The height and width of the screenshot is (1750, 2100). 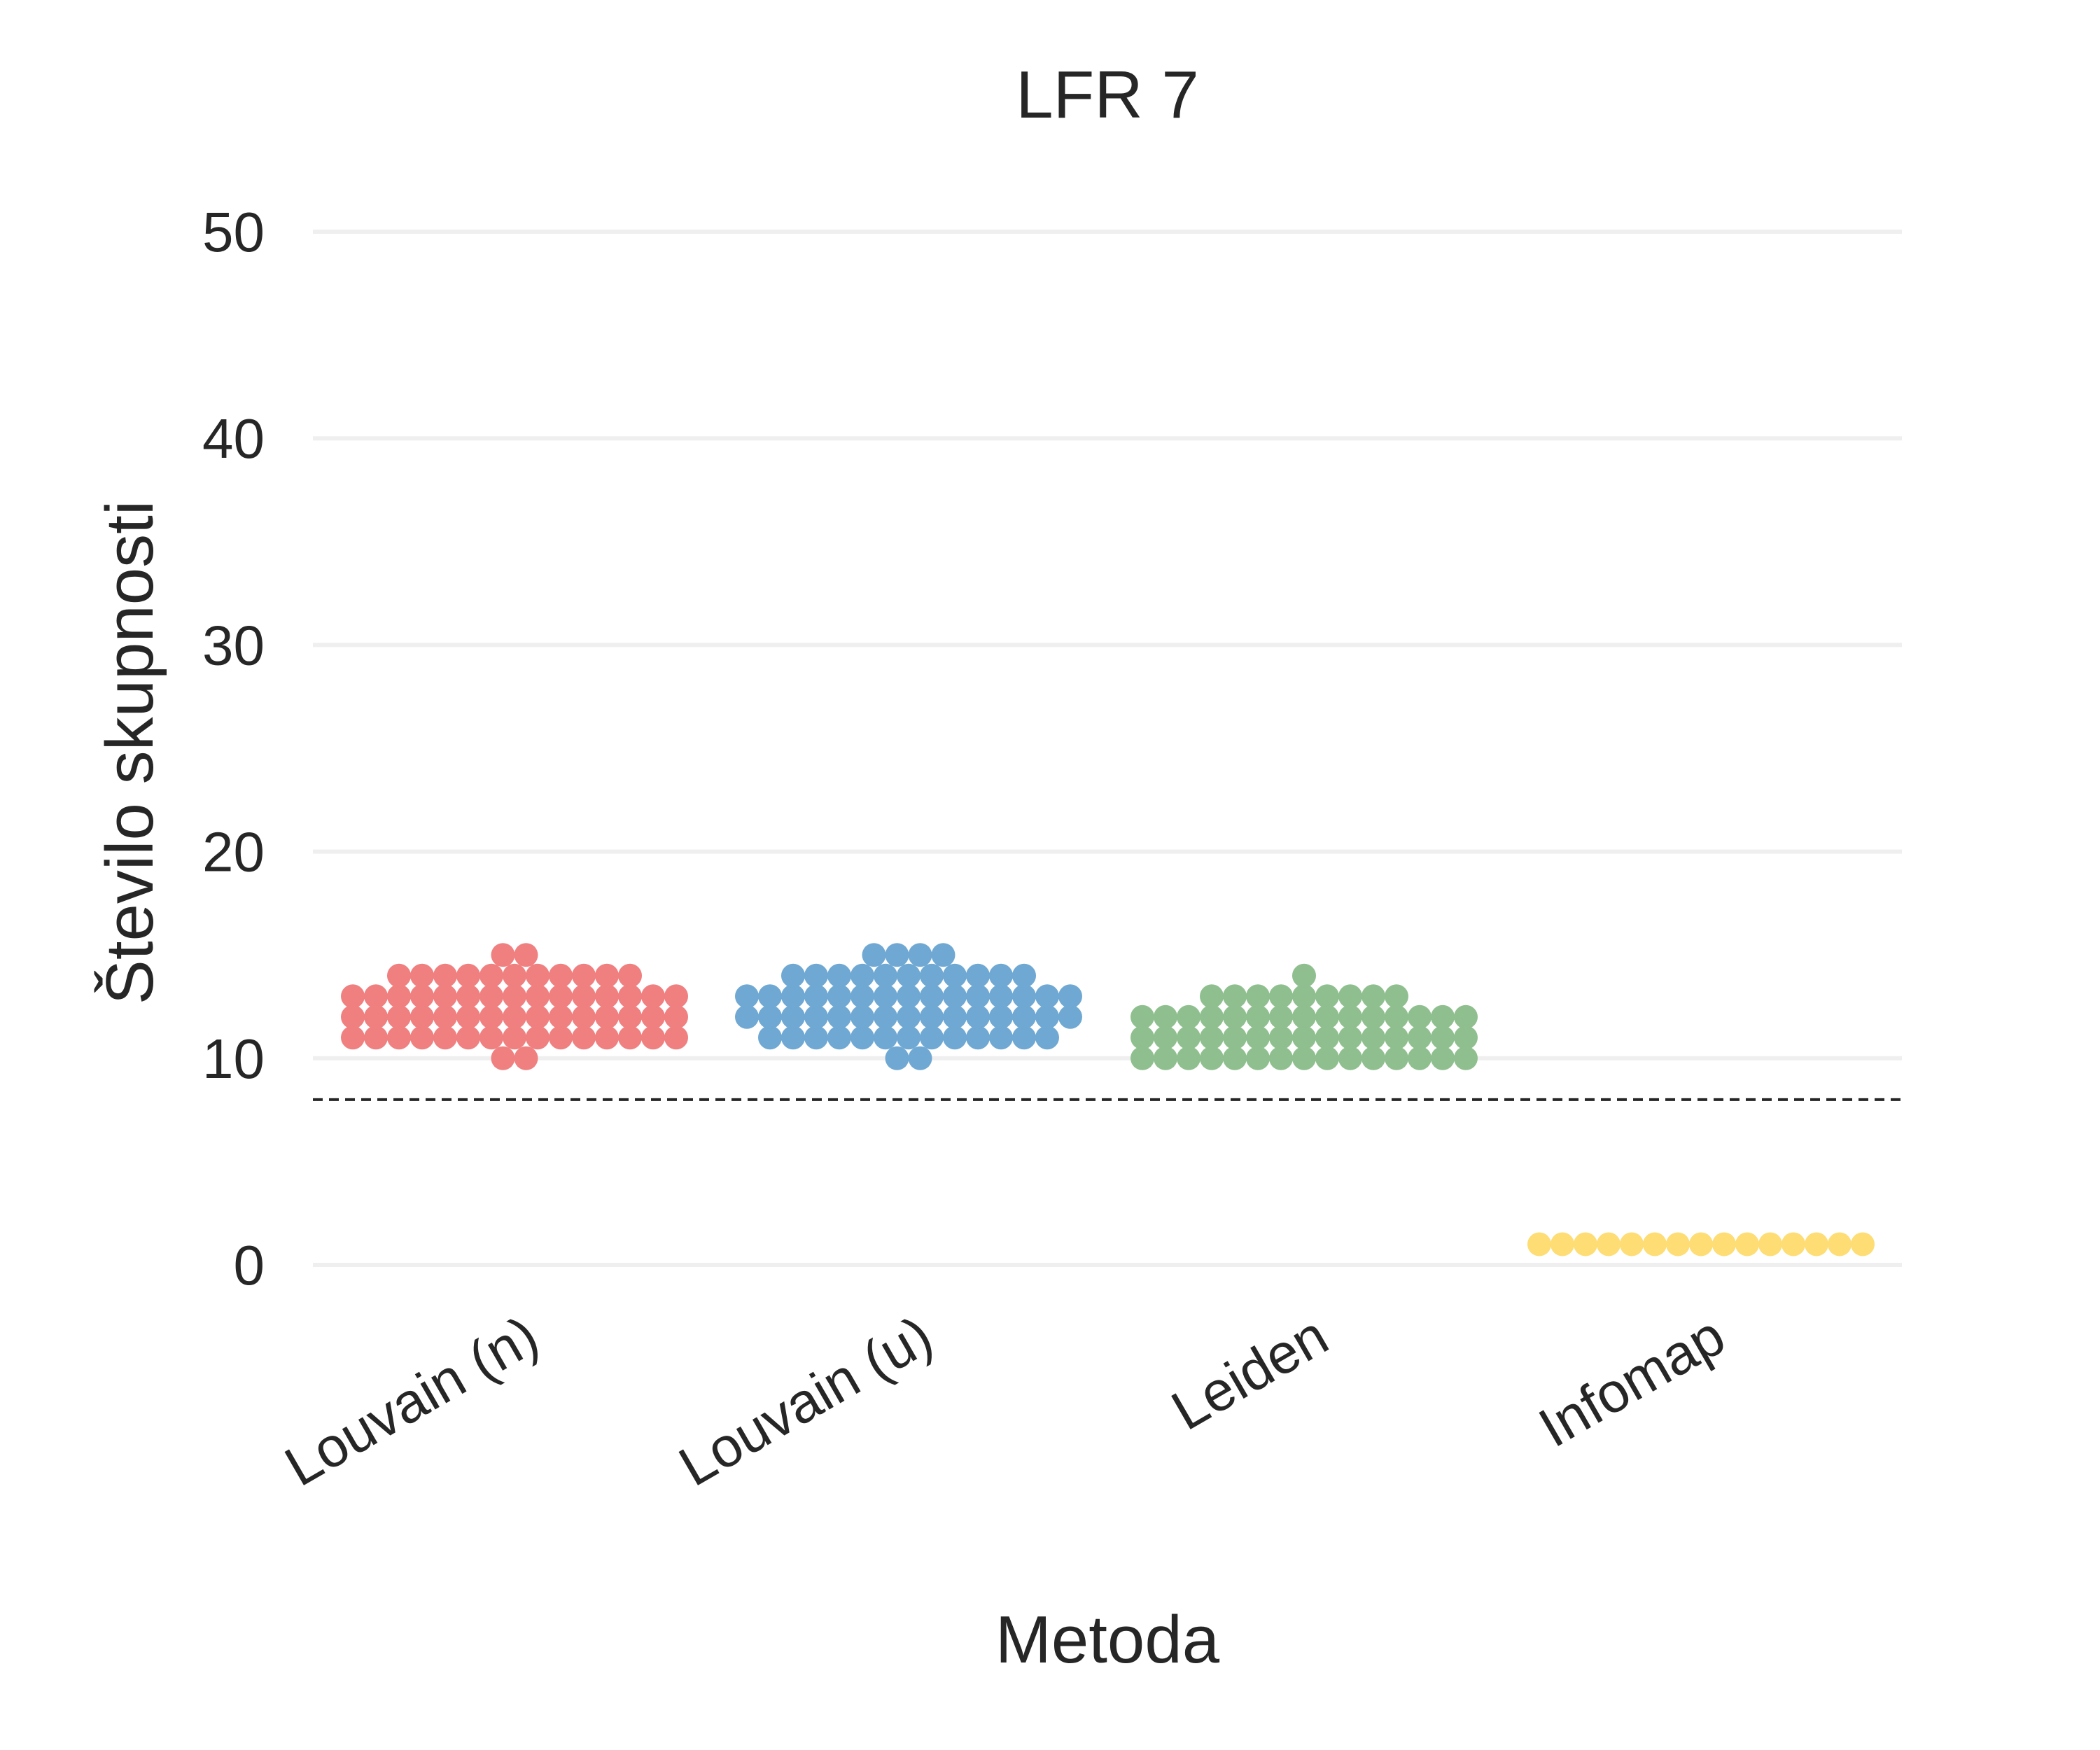 I want to click on y-tick-label: 30, so click(x=233, y=645).